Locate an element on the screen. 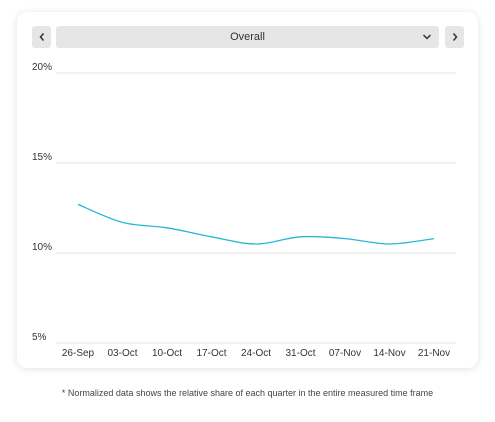 This screenshot has height=422, width=495. next-button is located at coordinates (454, 37).